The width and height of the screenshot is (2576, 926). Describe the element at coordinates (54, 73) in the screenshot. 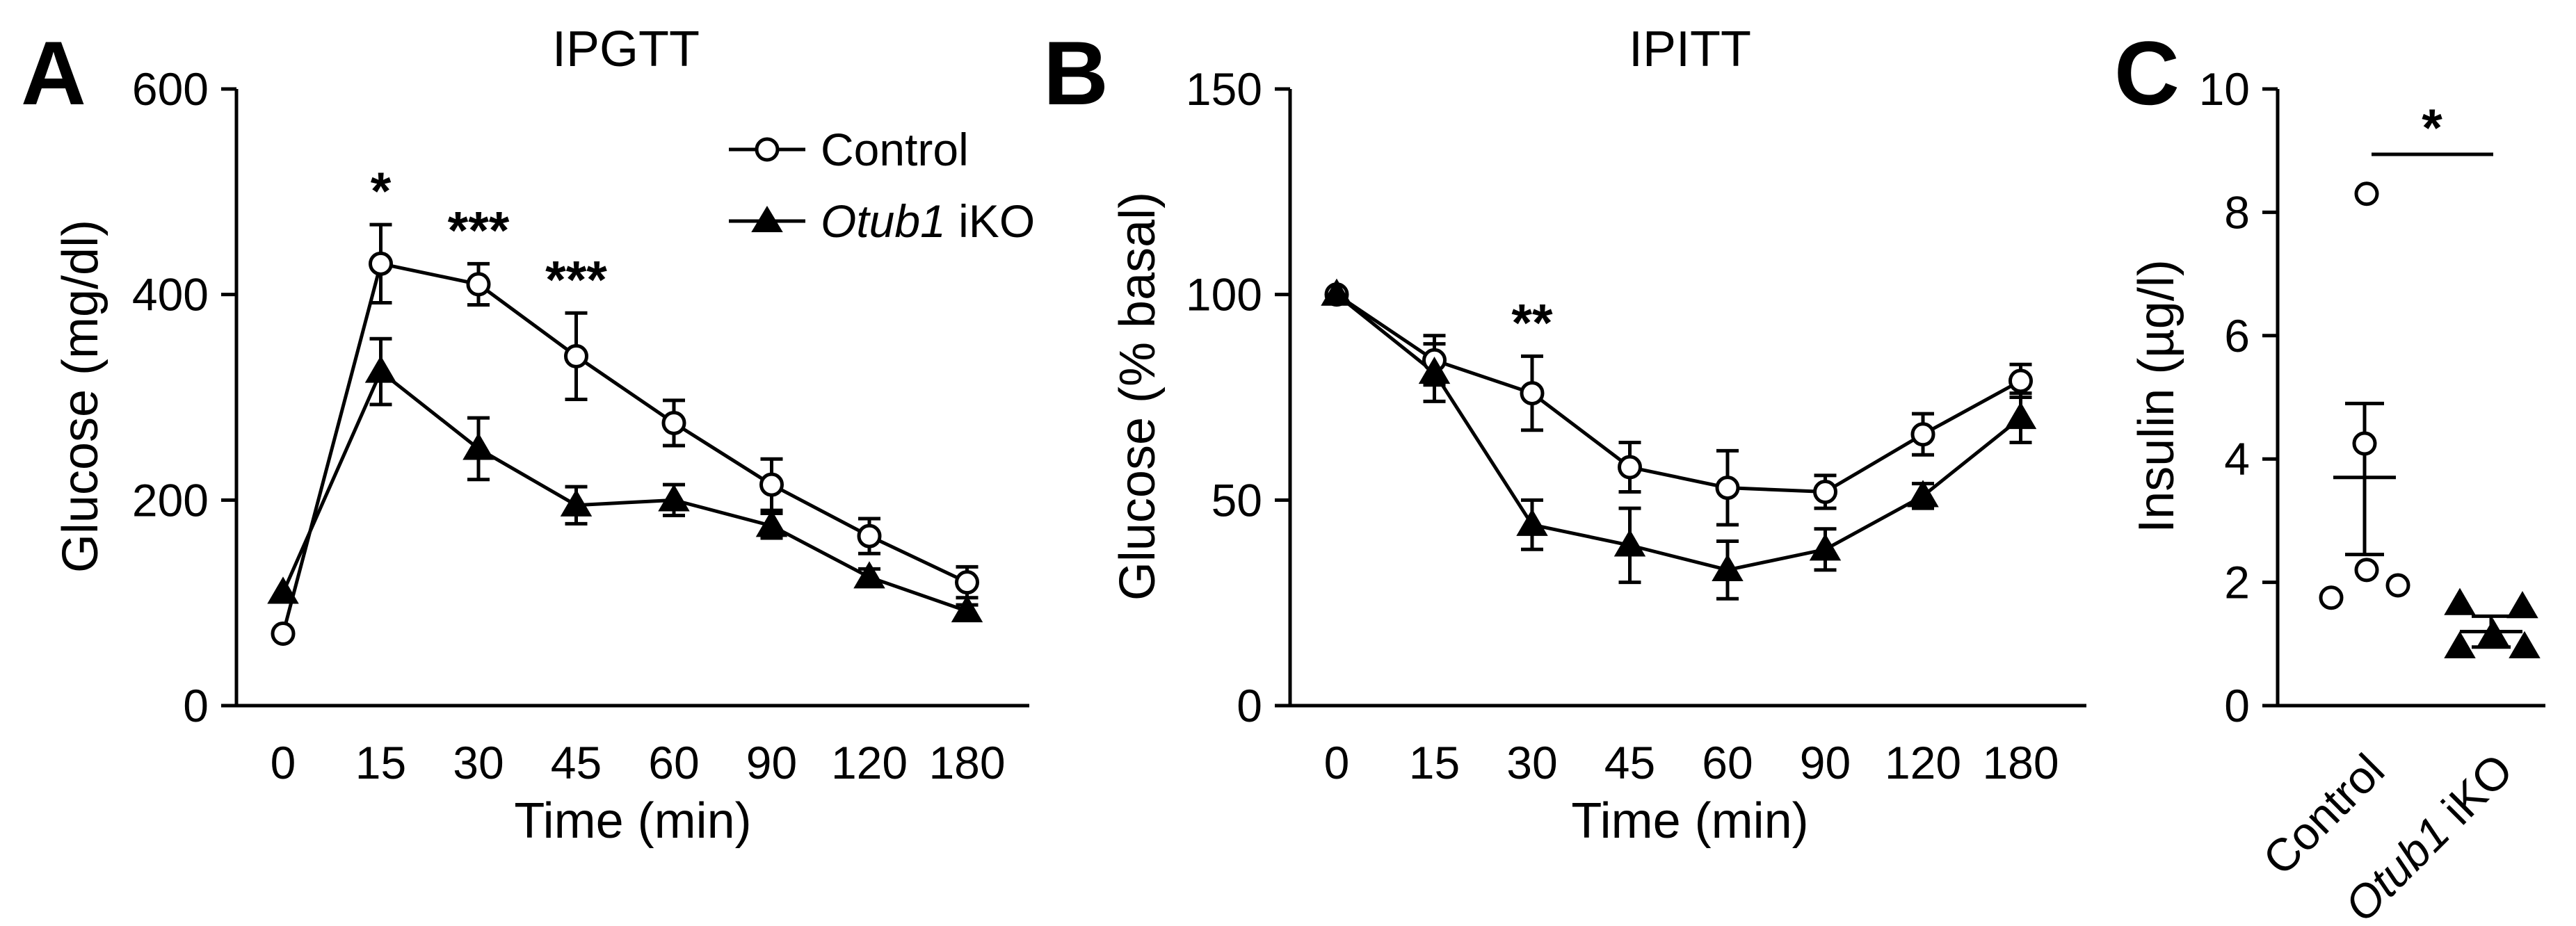

I see `panel-a-letter: A` at that location.